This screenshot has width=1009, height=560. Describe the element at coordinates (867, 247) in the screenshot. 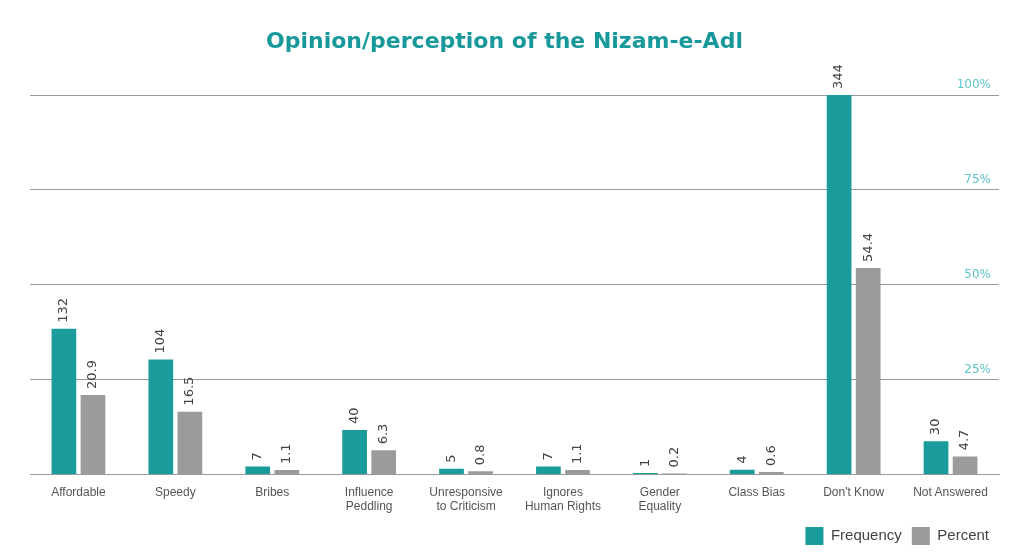

I see `data-label: 54.4` at that location.